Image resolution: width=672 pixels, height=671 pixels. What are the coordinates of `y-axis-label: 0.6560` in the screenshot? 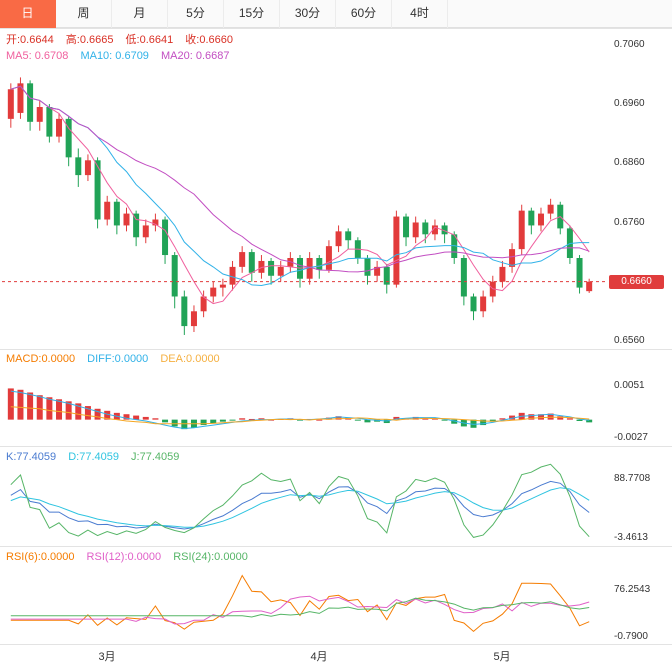 It's located at (629, 340).